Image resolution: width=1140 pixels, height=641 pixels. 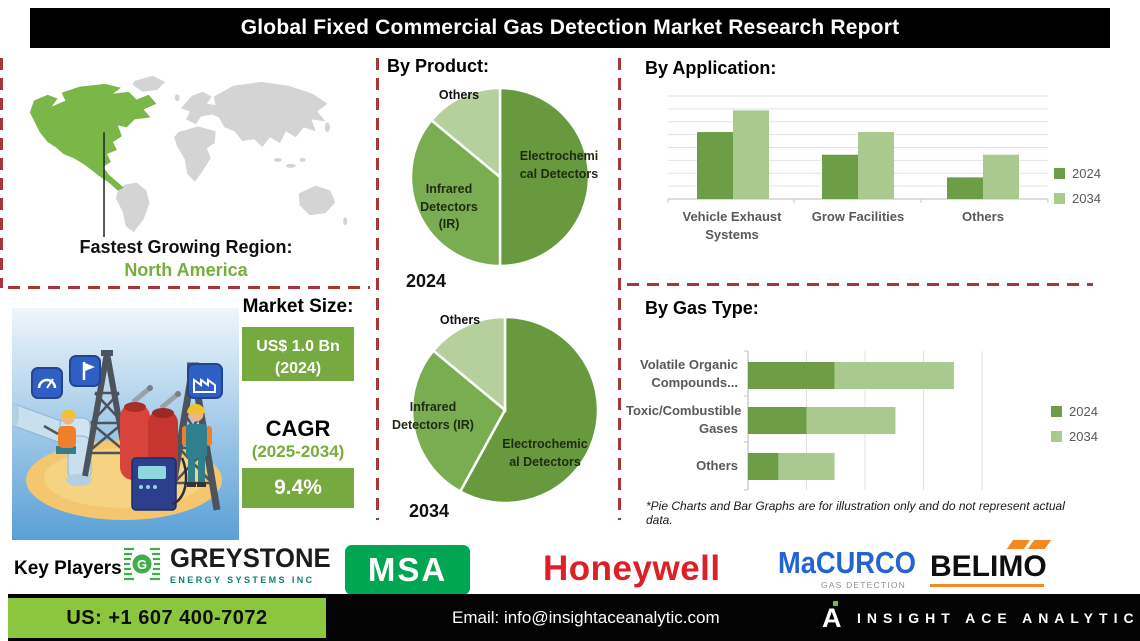 I want to click on footer-phone: US: +1 607 400-7072, so click(x=167, y=618).